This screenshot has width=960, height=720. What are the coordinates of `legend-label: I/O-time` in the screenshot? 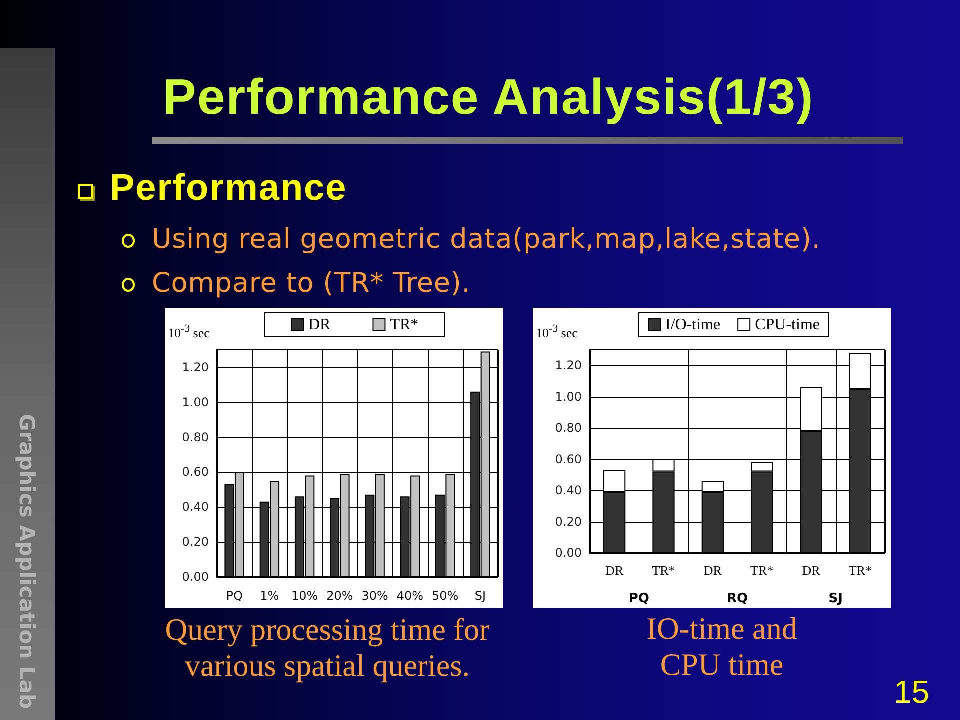 It's located at (693, 325).